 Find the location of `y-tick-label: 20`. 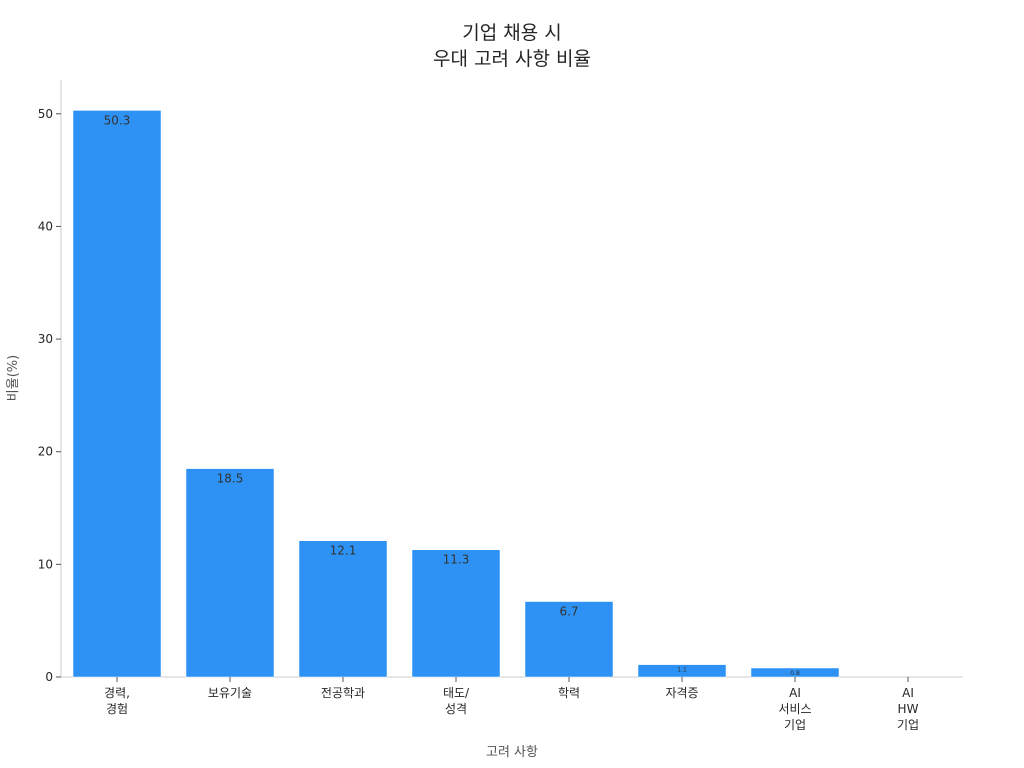

y-tick-label: 20 is located at coordinates (45, 452).